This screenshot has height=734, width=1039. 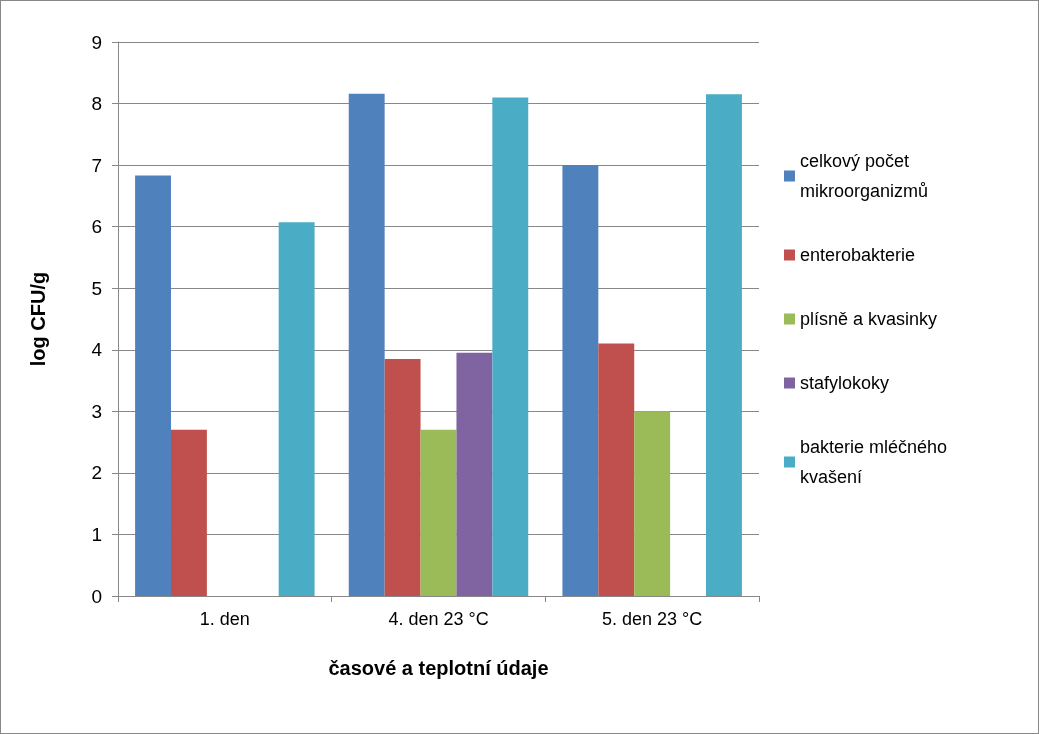 What do you see at coordinates (38, 319) in the screenshot?
I see `y-axis-title: log CFU/g` at bounding box center [38, 319].